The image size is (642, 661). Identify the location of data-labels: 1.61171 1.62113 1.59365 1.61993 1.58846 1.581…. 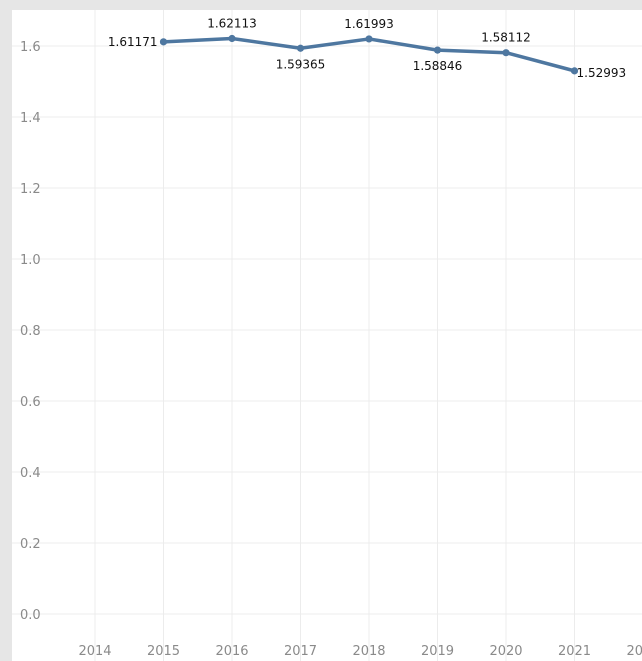
(367, 47).